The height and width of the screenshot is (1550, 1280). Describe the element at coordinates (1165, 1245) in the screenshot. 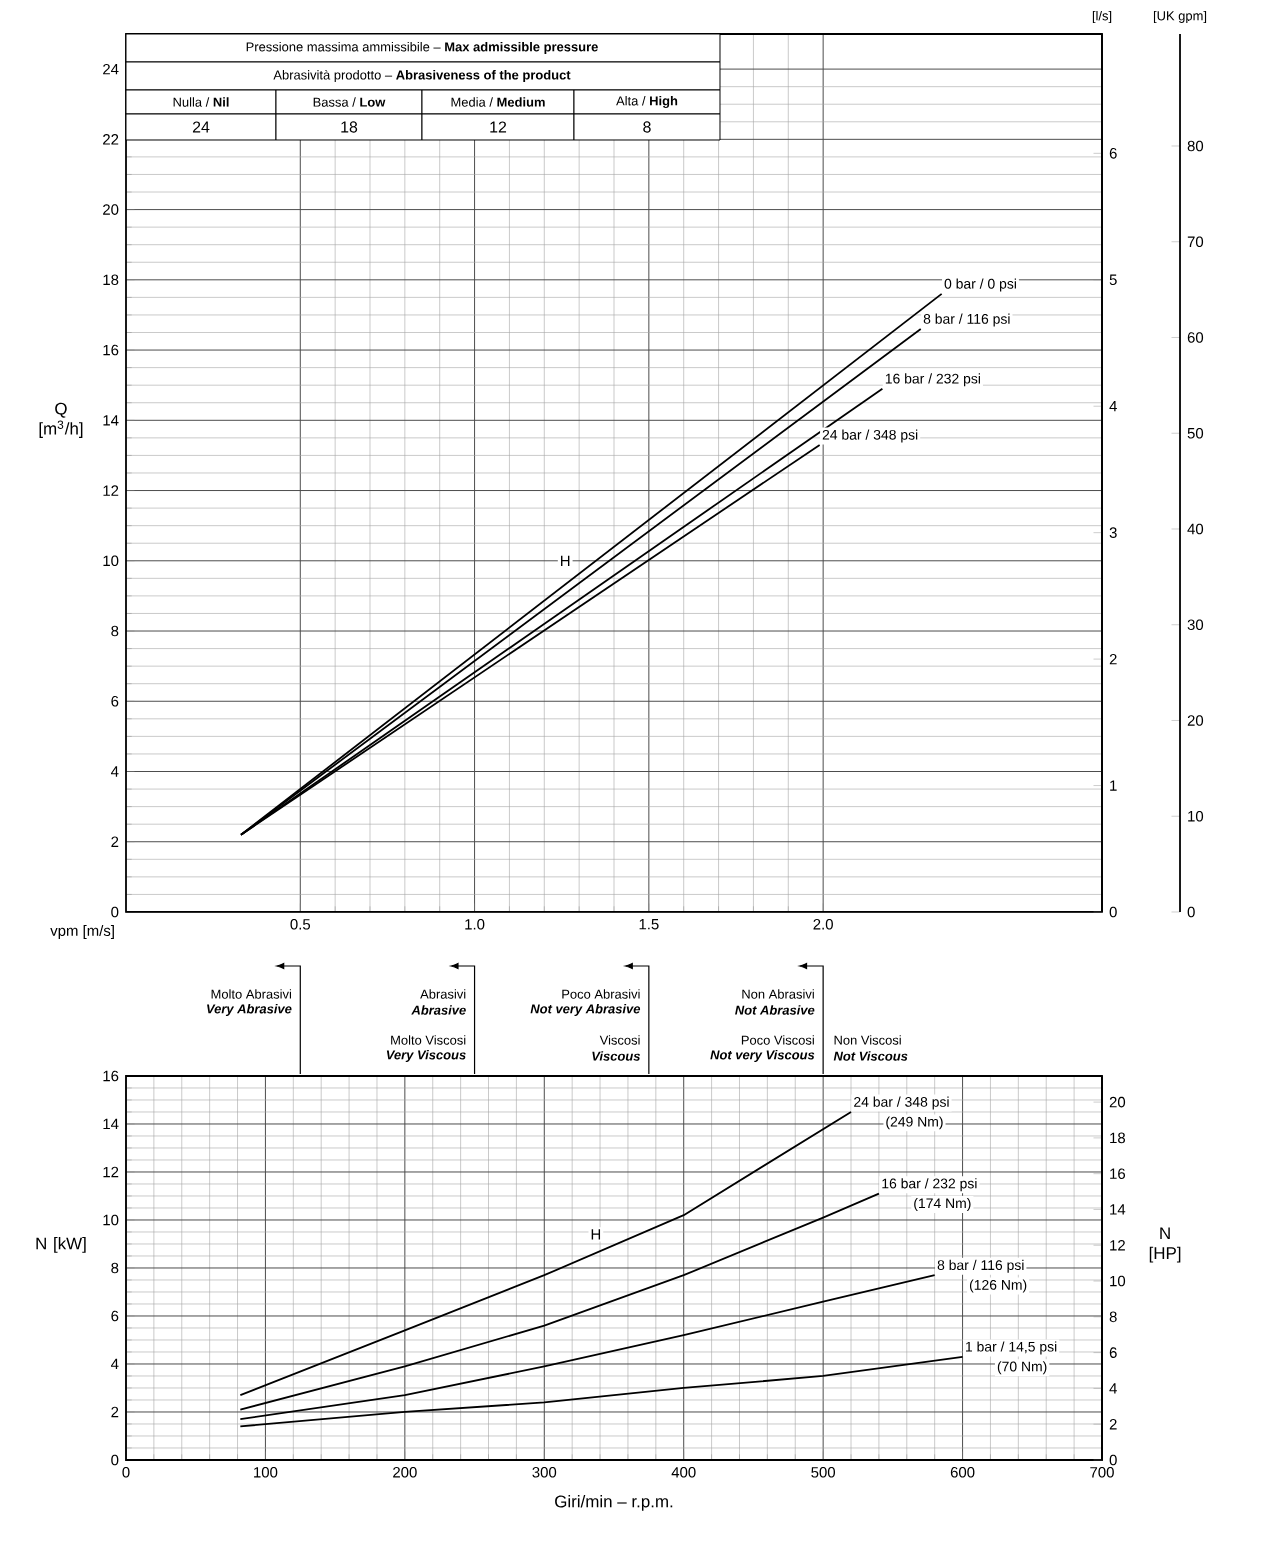

I see `y2-axis-title: N [HP]` at that location.